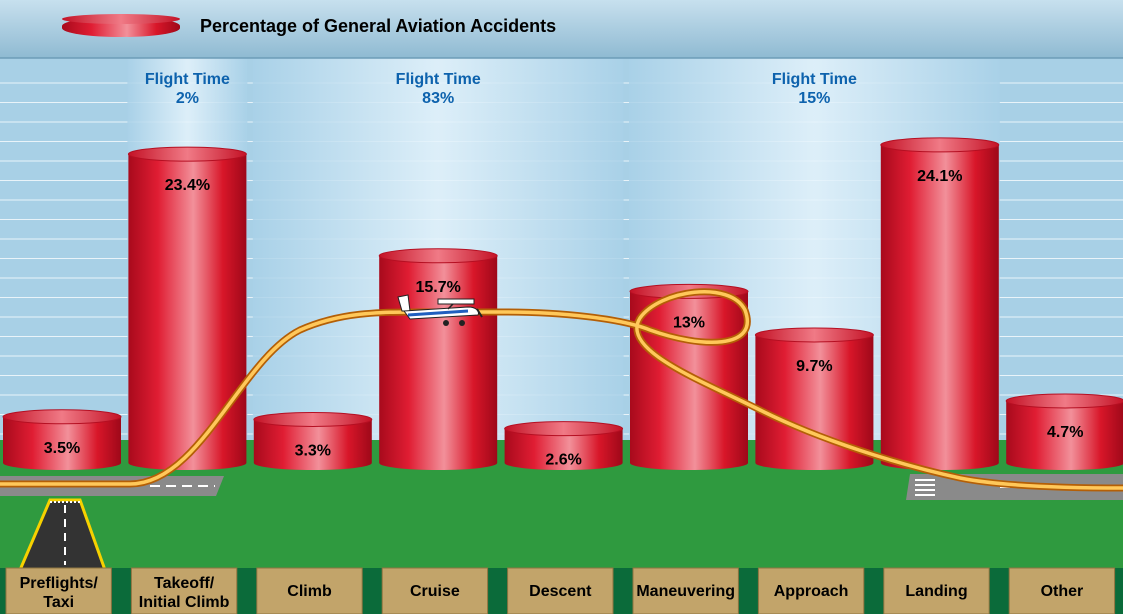  I want to click on category-label: Maneuvering, so click(685, 591).